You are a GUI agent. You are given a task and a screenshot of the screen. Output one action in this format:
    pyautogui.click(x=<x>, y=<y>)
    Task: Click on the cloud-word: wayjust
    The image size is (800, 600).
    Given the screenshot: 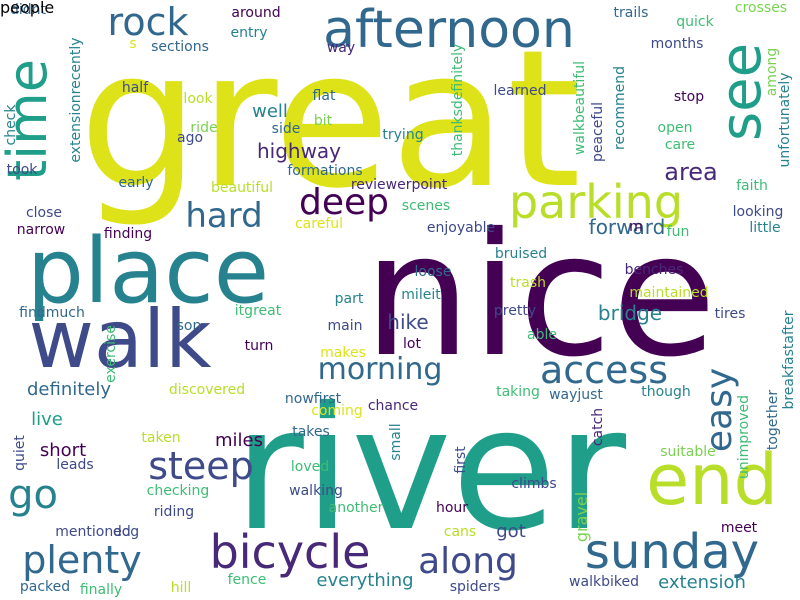 What is the action you would take?
    pyautogui.click(x=576, y=395)
    